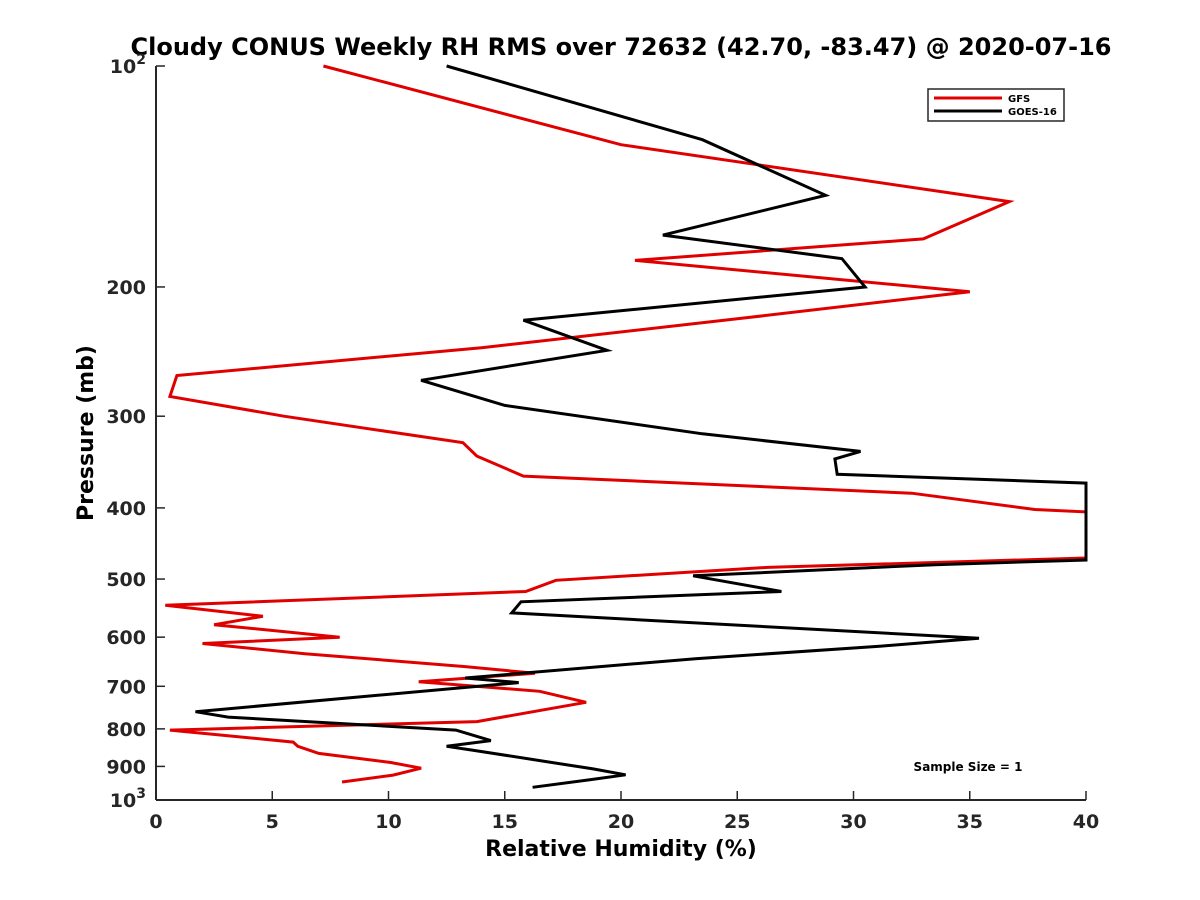 The width and height of the screenshot is (1200, 900). I want to click on legend-box, so click(996, 105).